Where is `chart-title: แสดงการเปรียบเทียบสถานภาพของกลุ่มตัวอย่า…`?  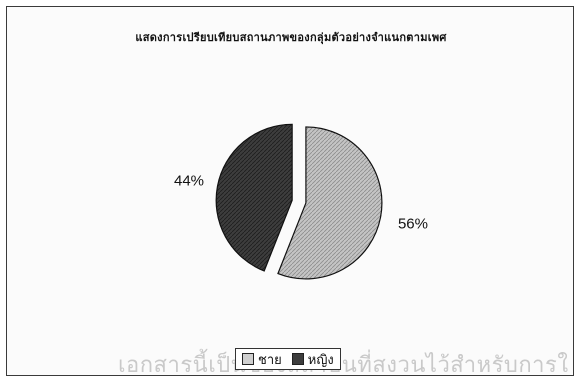
chart-title: แสดงการเปรียบเทียบสถานภาพของกลุ่มตัวอย่า… is located at coordinates (291, 37).